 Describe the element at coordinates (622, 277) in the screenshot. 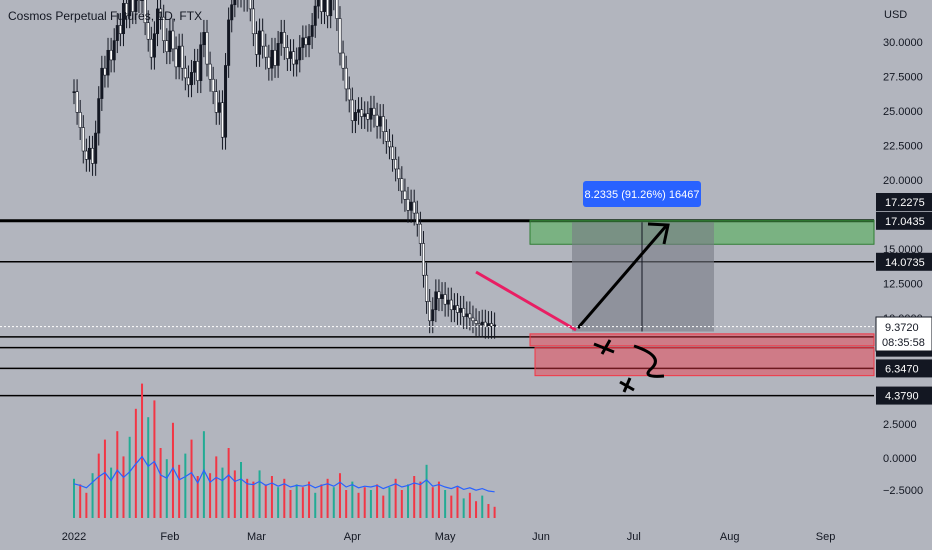

I see `projection-arrow` at that location.